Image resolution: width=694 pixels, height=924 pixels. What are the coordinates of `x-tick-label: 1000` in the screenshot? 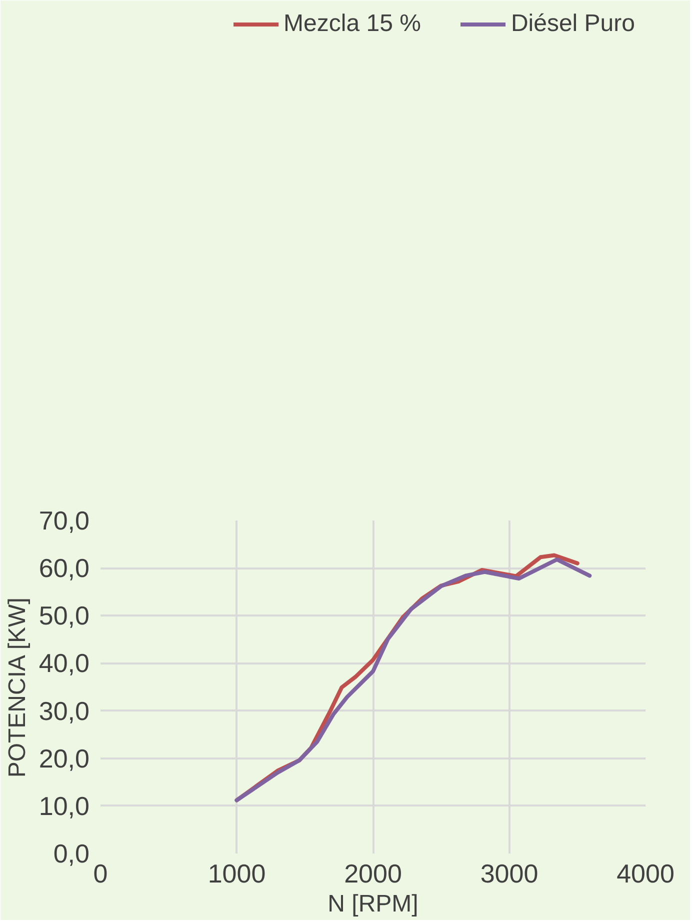 It's located at (237, 873).